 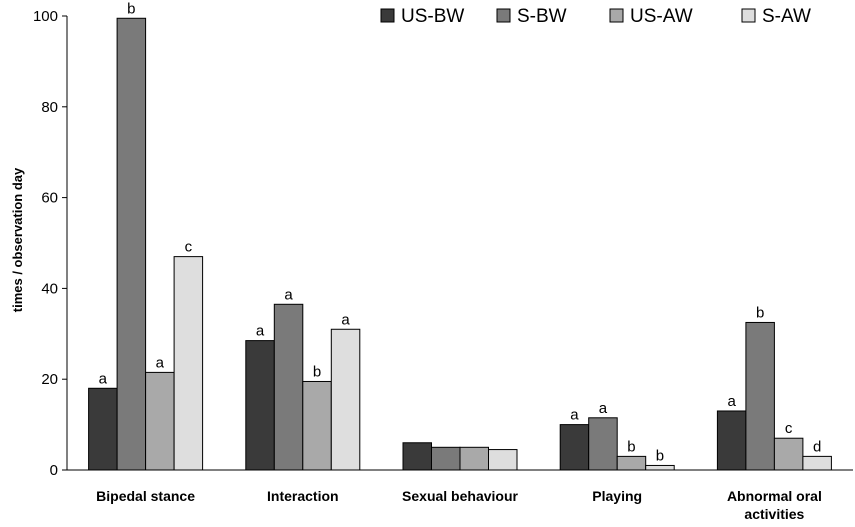 I want to click on x-category-label: Interaction, so click(x=303, y=496).